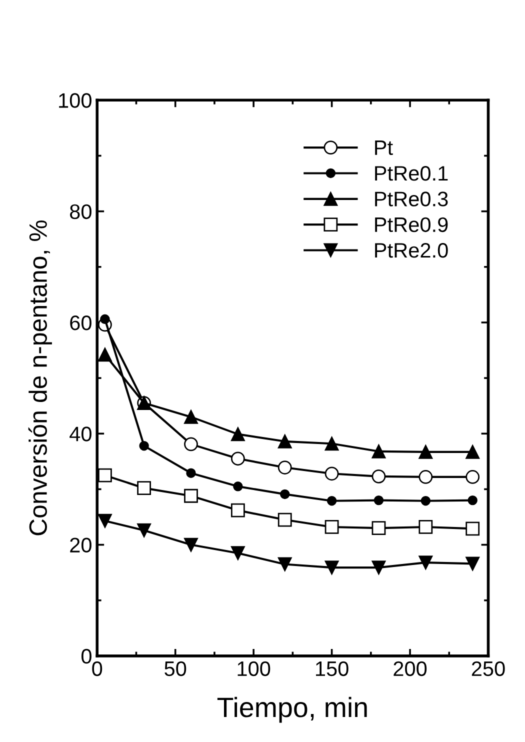 The image size is (525, 742). Describe the element at coordinates (254, 668) in the screenshot. I see `x-tick-label: 100` at that location.